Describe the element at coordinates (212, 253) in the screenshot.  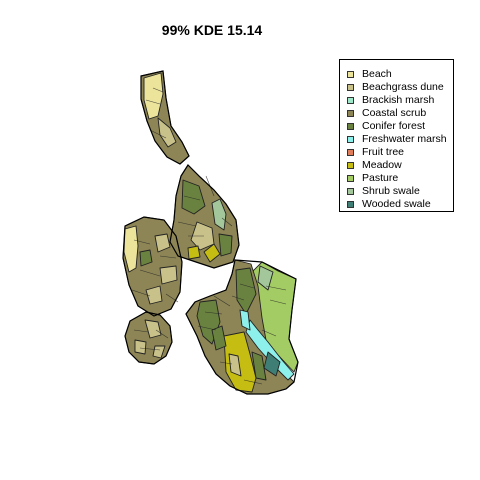
I see `central-lobe-meadow` at that location.